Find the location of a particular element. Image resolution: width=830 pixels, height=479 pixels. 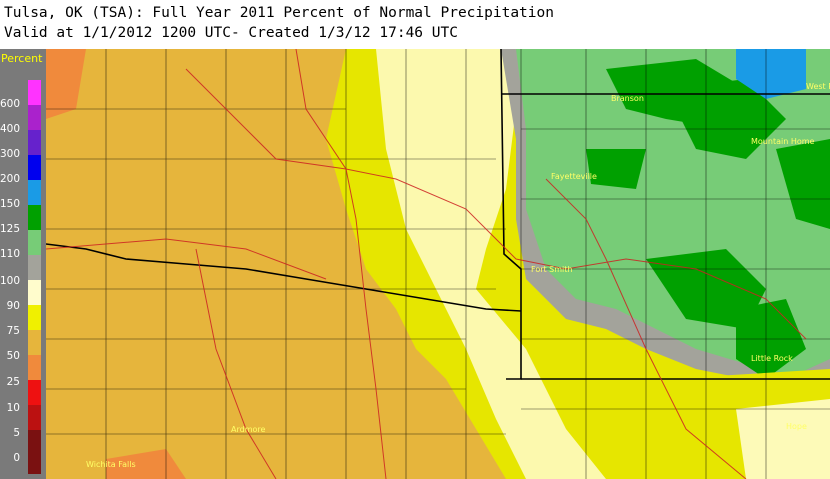

legend-title: Percent is located at coordinates (22, 58).